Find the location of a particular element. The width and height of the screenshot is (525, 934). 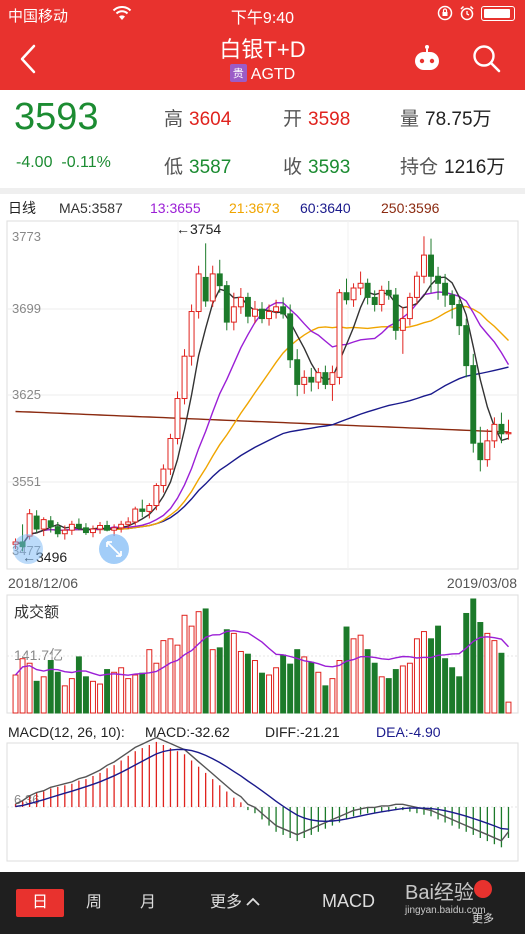

macd-params-label: MACD(12, 26, 10): is located at coordinates (66, 732).